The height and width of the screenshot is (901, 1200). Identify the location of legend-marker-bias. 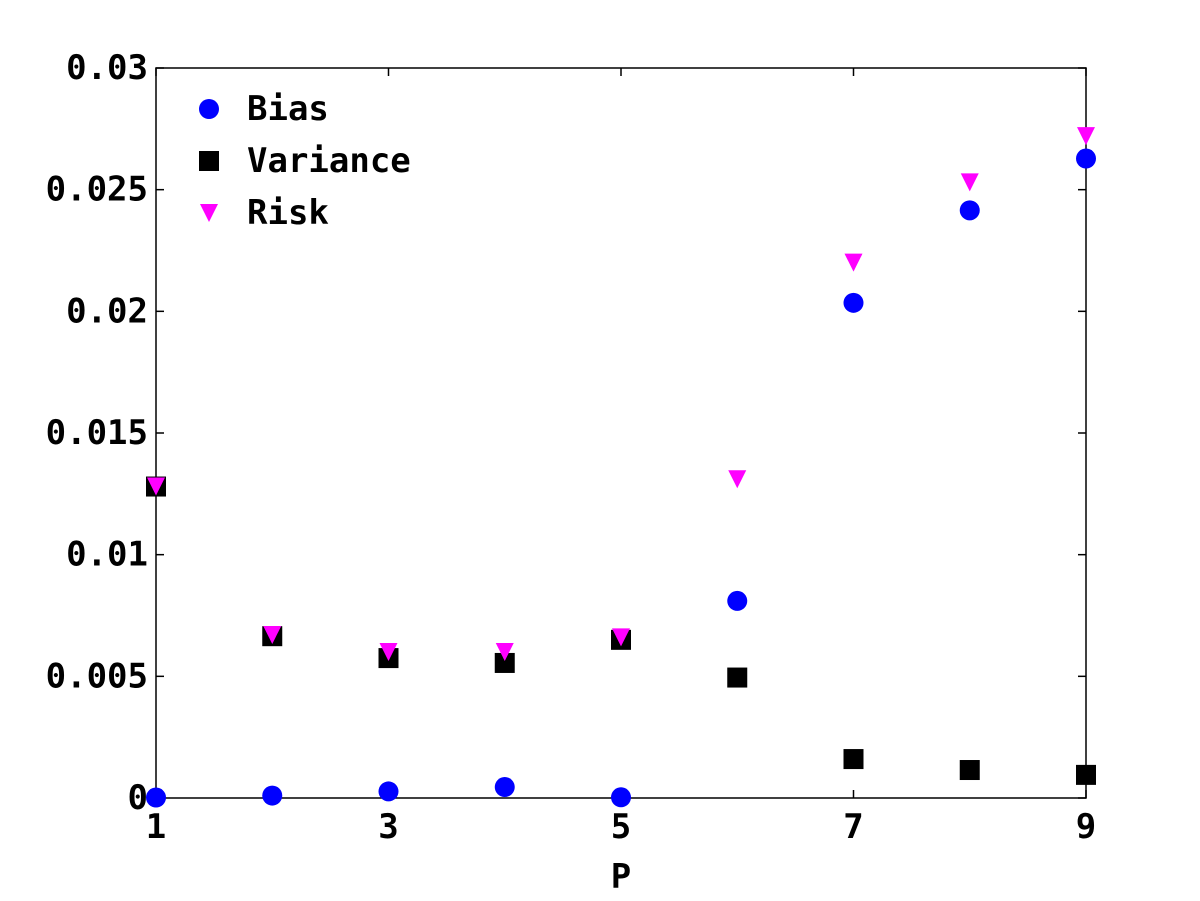
(209, 109).